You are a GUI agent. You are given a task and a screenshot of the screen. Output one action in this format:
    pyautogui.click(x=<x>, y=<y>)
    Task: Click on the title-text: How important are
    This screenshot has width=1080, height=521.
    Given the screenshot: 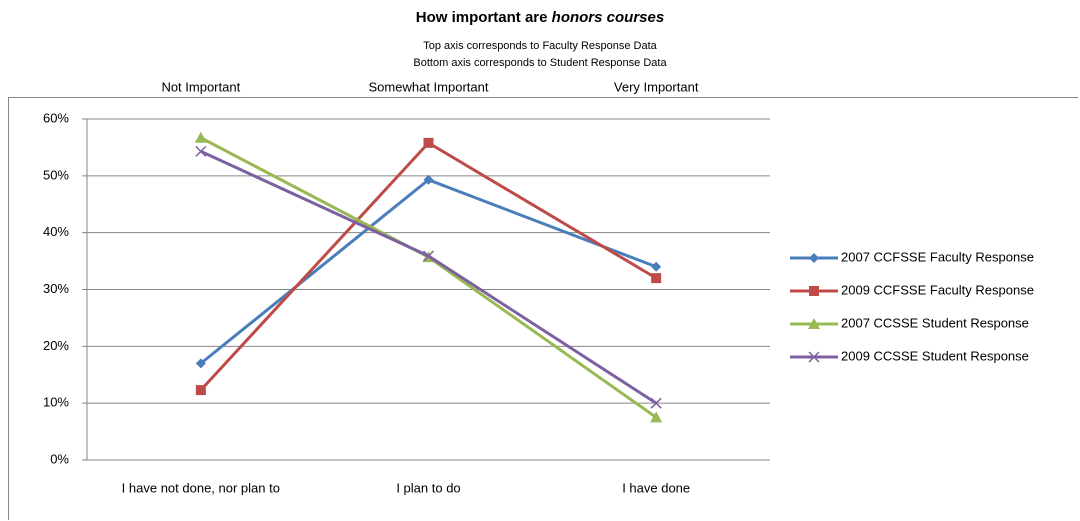 What is the action you would take?
    pyautogui.click(x=482, y=17)
    